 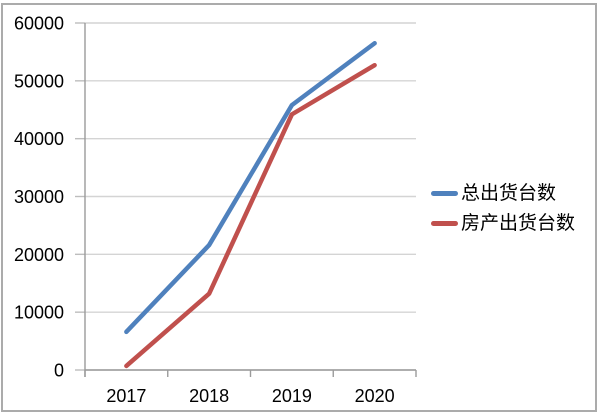 What do you see at coordinates (39, 313) in the screenshot?
I see `y-axis-tick-label: 10000` at bounding box center [39, 313].